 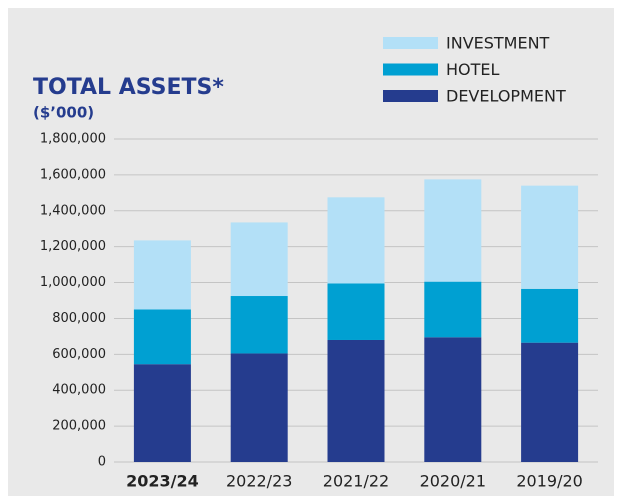 I want to click on chart-subtitle: ($’000), so click(x=63, y=113).